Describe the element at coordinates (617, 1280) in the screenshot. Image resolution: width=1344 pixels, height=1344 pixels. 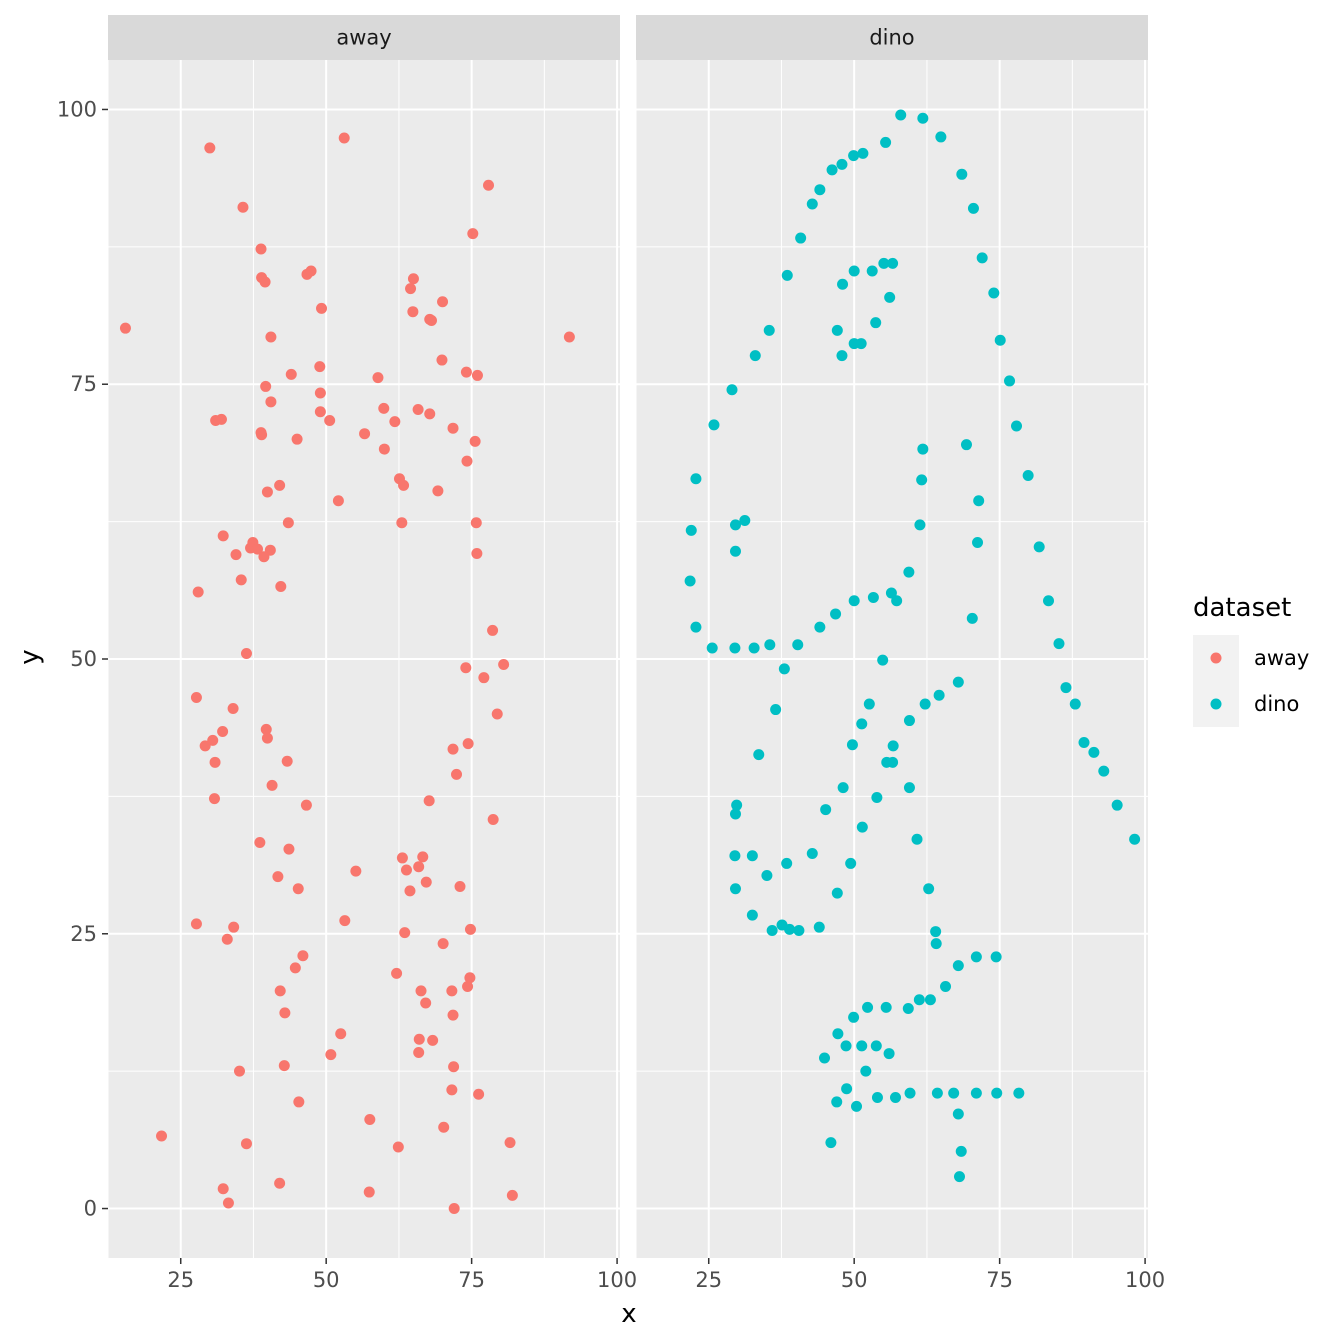
I see `x-tick-label: 100` at that location.